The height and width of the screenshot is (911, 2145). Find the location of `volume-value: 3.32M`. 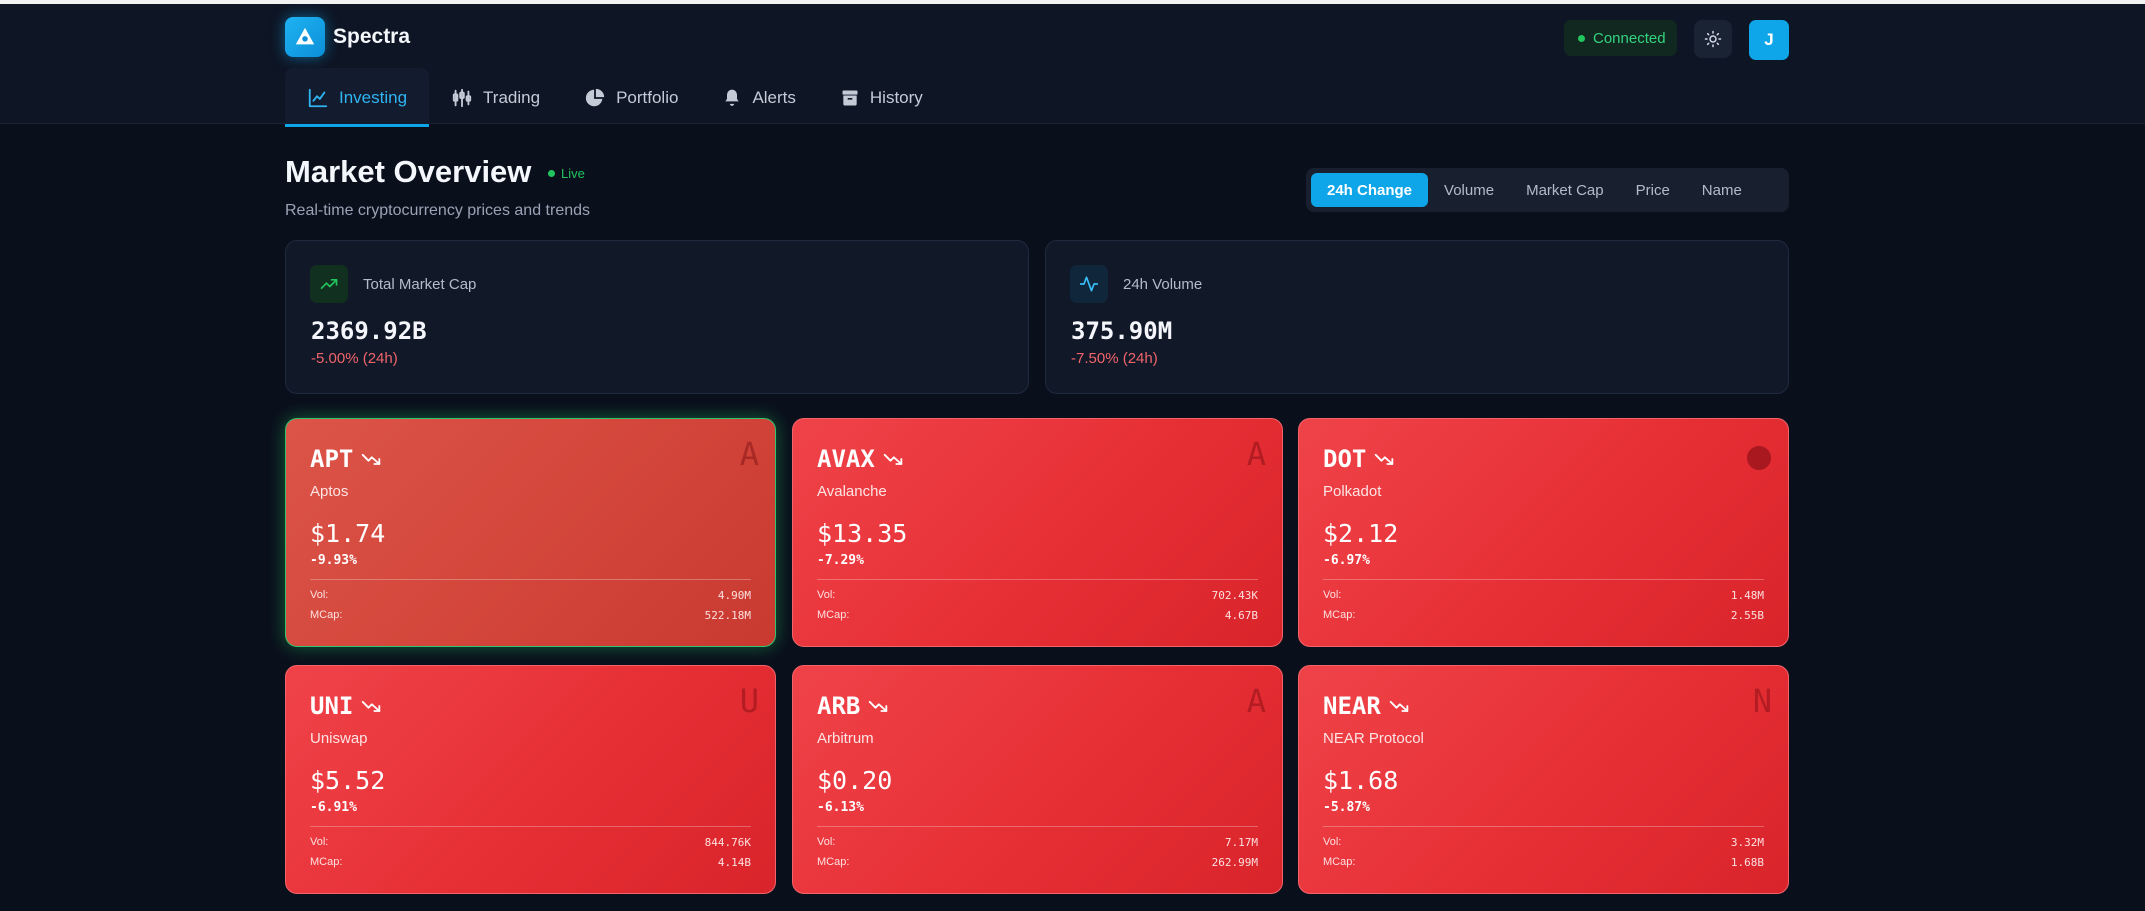

volume-value: 3.32M is located at coordinates (1747, 842).